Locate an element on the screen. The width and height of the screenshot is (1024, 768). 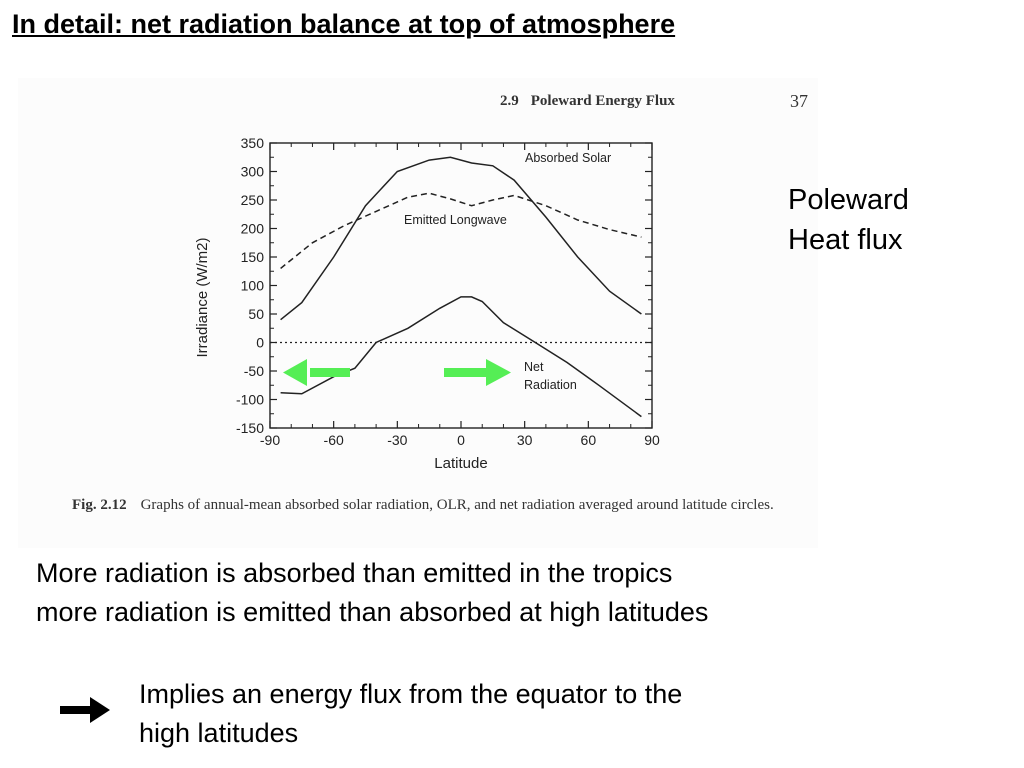
x-tick-label: 30 is located at coordinates (525, 440).